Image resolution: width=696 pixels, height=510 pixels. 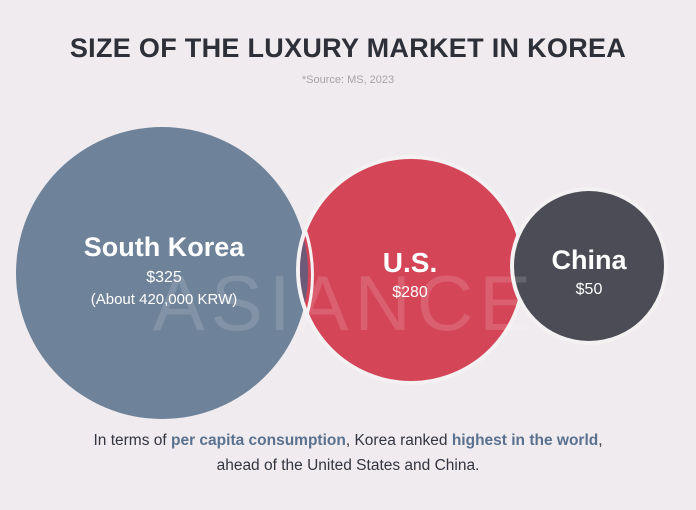 What do you see at coordinates (345, 303) in the screenshot?
I see `watermark: ASIANCE` at bounding box center [345, 303].